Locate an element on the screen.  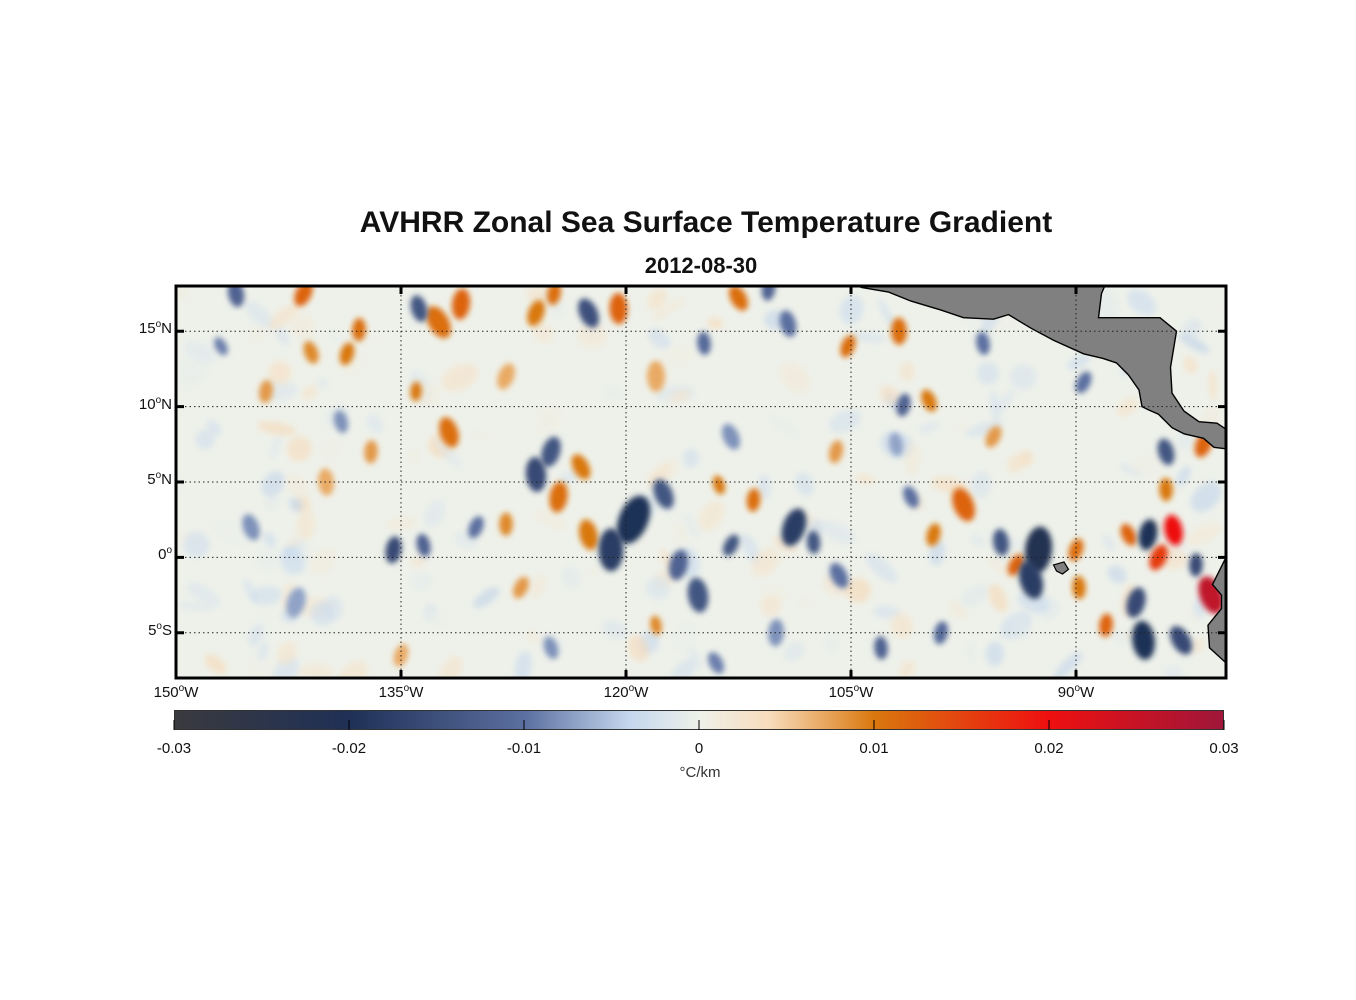
longitude-label: 135oW is located at coordinates (401, 692).